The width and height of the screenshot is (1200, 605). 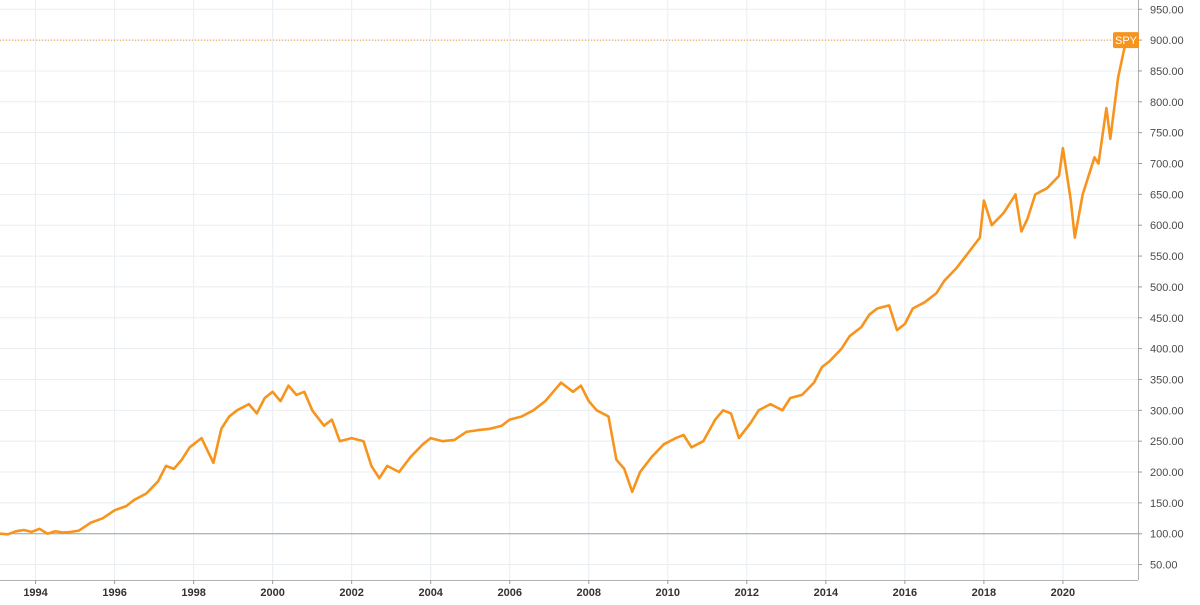 What do you see at coordinates (1167, 504) in the screenshot?
I see `y-tick-label: 150.00` at bounding box center [1167, 504].